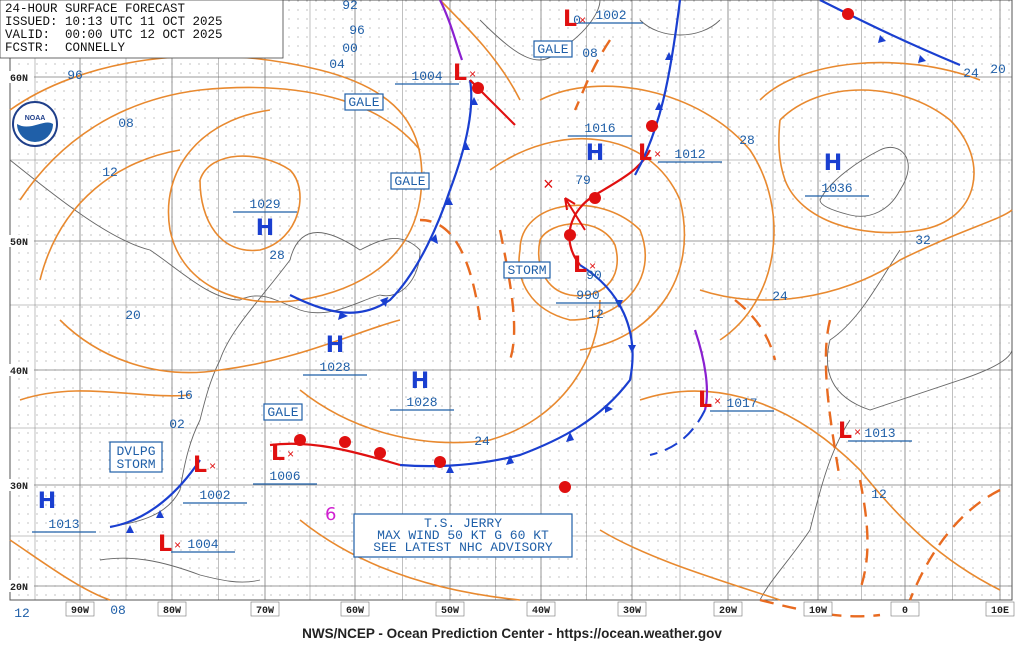 This screenshot has height=652, width=1024. Describe the element at coordinates (265, 611) in the screenshot. I see `longitude-label: 70W` at that location.